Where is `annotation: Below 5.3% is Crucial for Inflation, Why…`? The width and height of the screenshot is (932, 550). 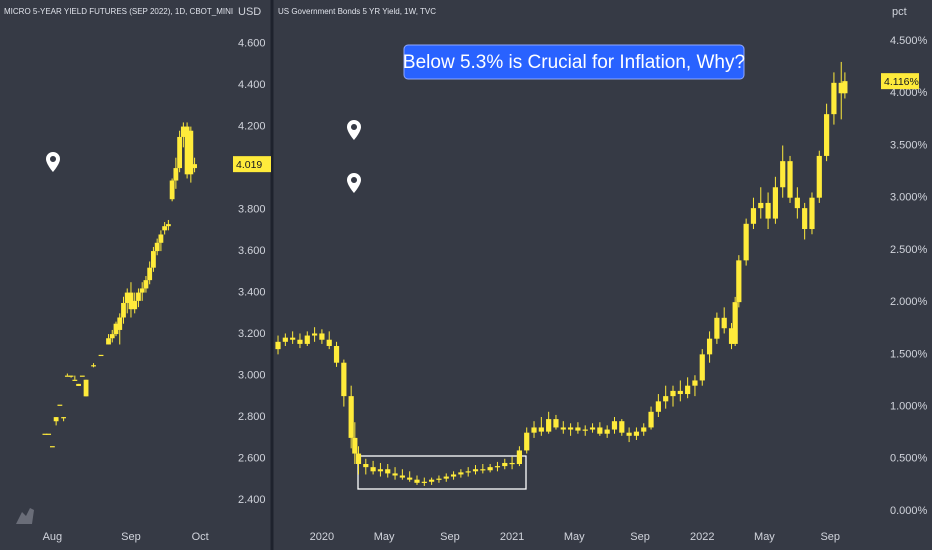
annotation: Below 5.3% is Crucial for Inflation, Why… is located at coordinates (574, 62).